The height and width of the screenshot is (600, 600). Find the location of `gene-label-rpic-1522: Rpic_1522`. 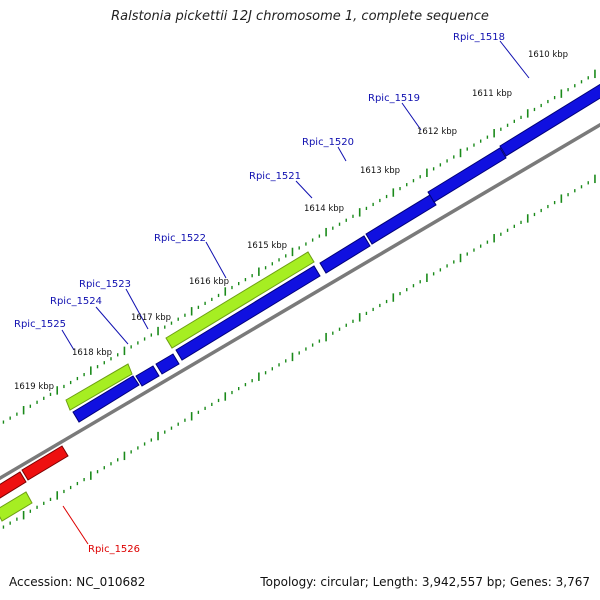

gene-label-rpic-1522: Rpic_1522 is located at coordinates (180, 238).